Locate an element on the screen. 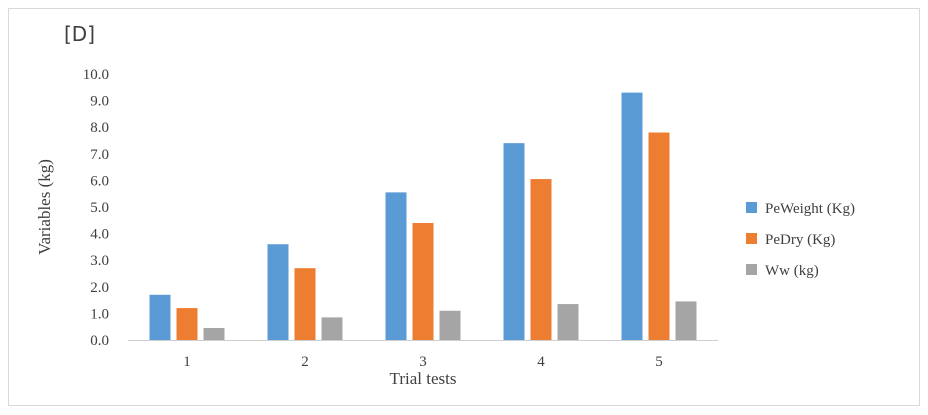  y-tick-label: 3.0 is located at coordinates (99, 261).